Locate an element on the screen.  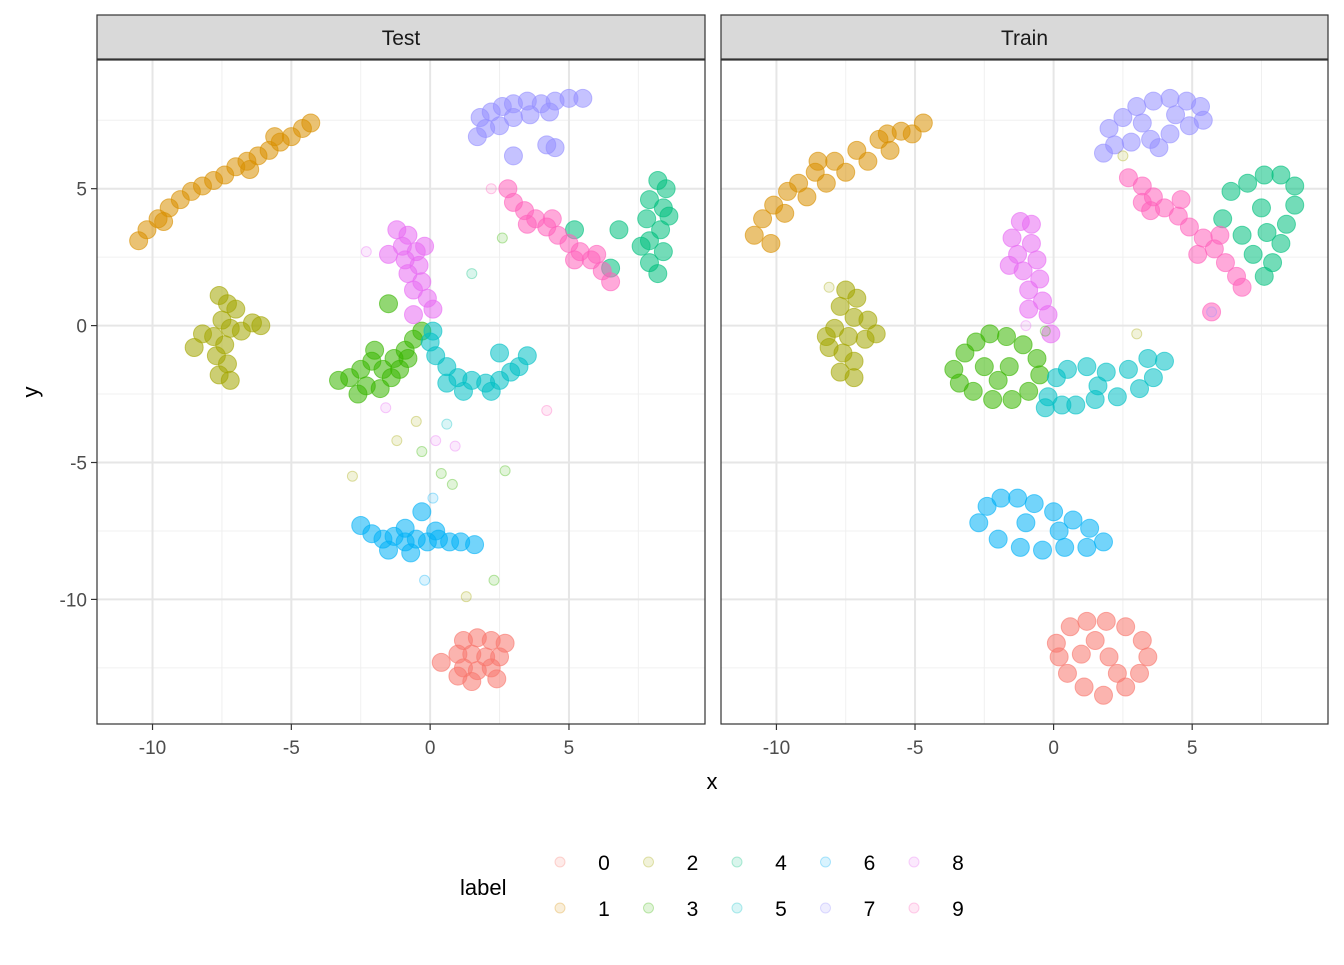
x-tick-label: 5 is located at coordinates (1192, 748).